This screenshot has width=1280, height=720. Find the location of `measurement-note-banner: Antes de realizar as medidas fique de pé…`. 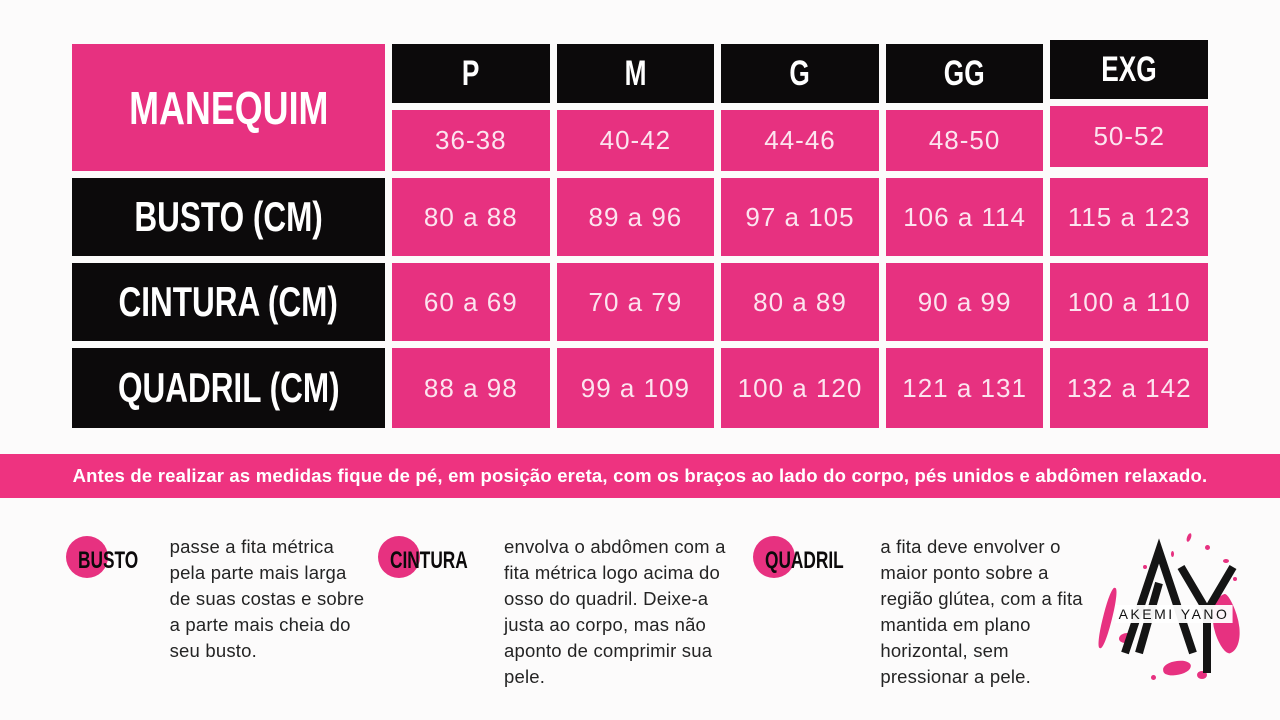

measurement-note-banner: Antes de realizar as medidas fique de pé… is located at coordinates (640, 476).